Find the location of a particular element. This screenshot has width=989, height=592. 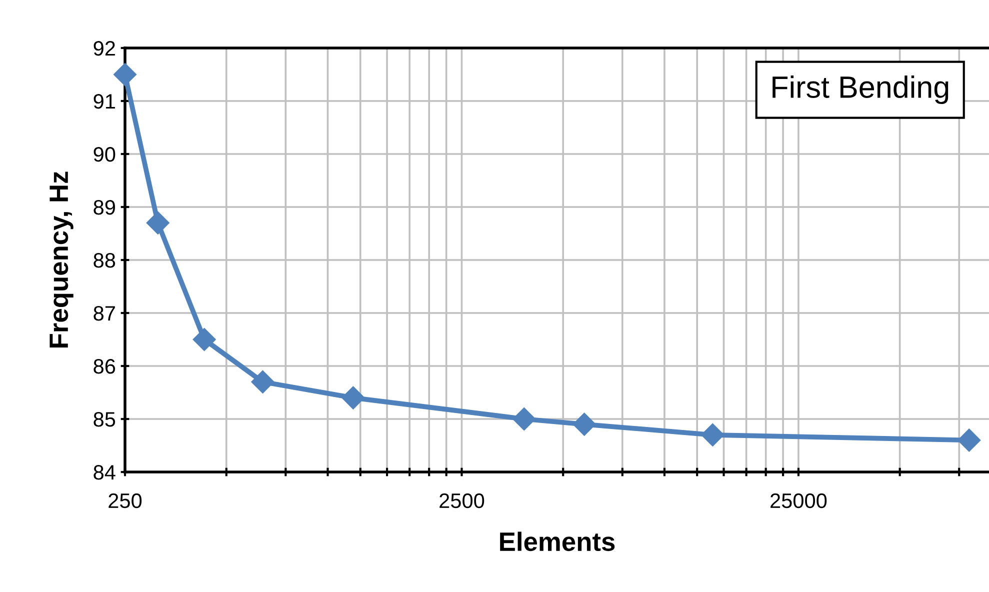

annotation: First Bending is located at coordinates (860, 90).